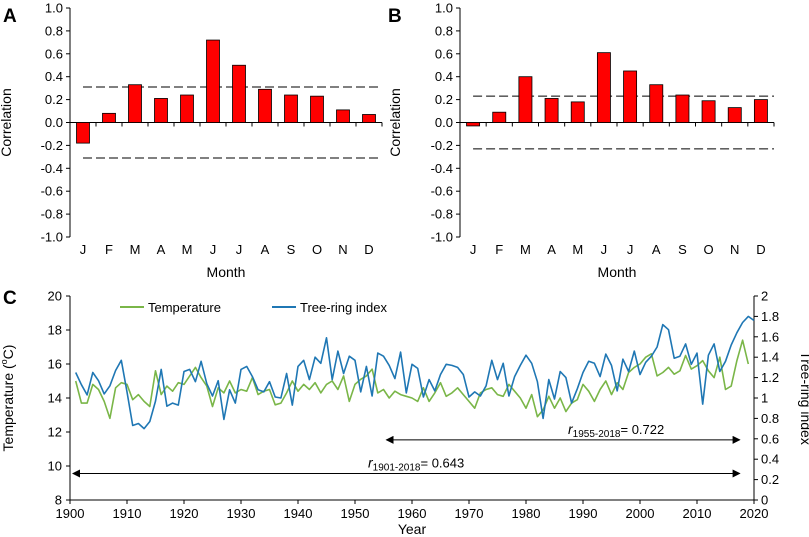 This screenshot has width=809, height=537. Describe the element at coordinates (226, 272) in the screenshot. I see `x-axis-title: Month` at that location.